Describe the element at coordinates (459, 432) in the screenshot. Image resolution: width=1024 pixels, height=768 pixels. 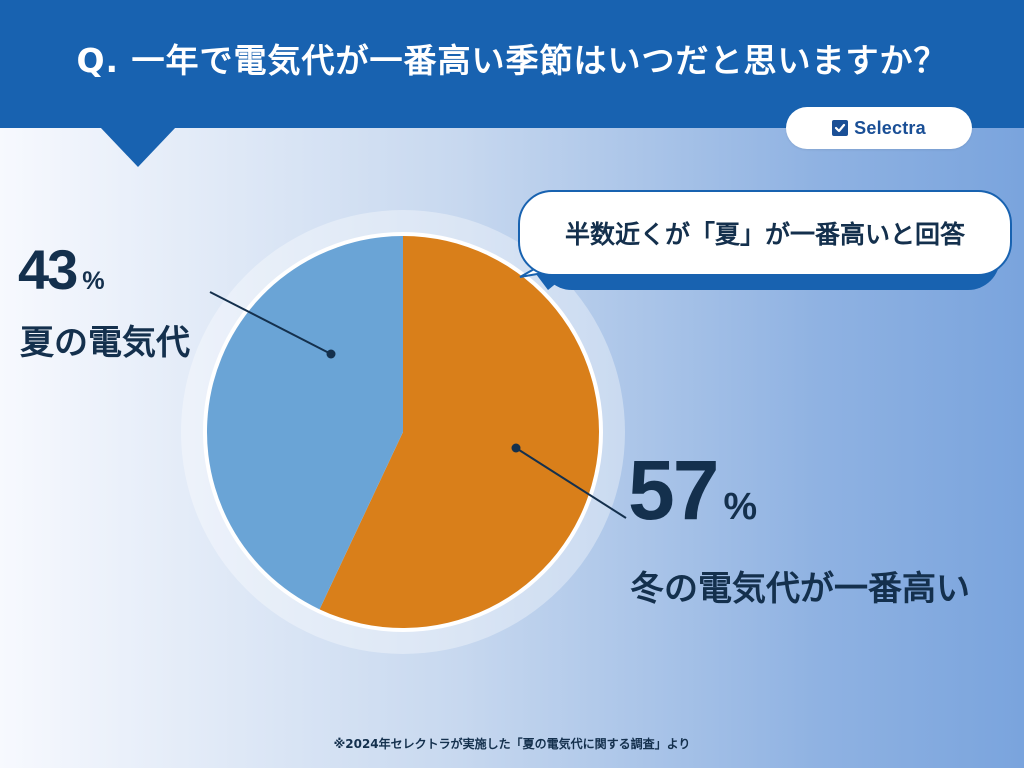
I see `pie-slice-winter` at that location.